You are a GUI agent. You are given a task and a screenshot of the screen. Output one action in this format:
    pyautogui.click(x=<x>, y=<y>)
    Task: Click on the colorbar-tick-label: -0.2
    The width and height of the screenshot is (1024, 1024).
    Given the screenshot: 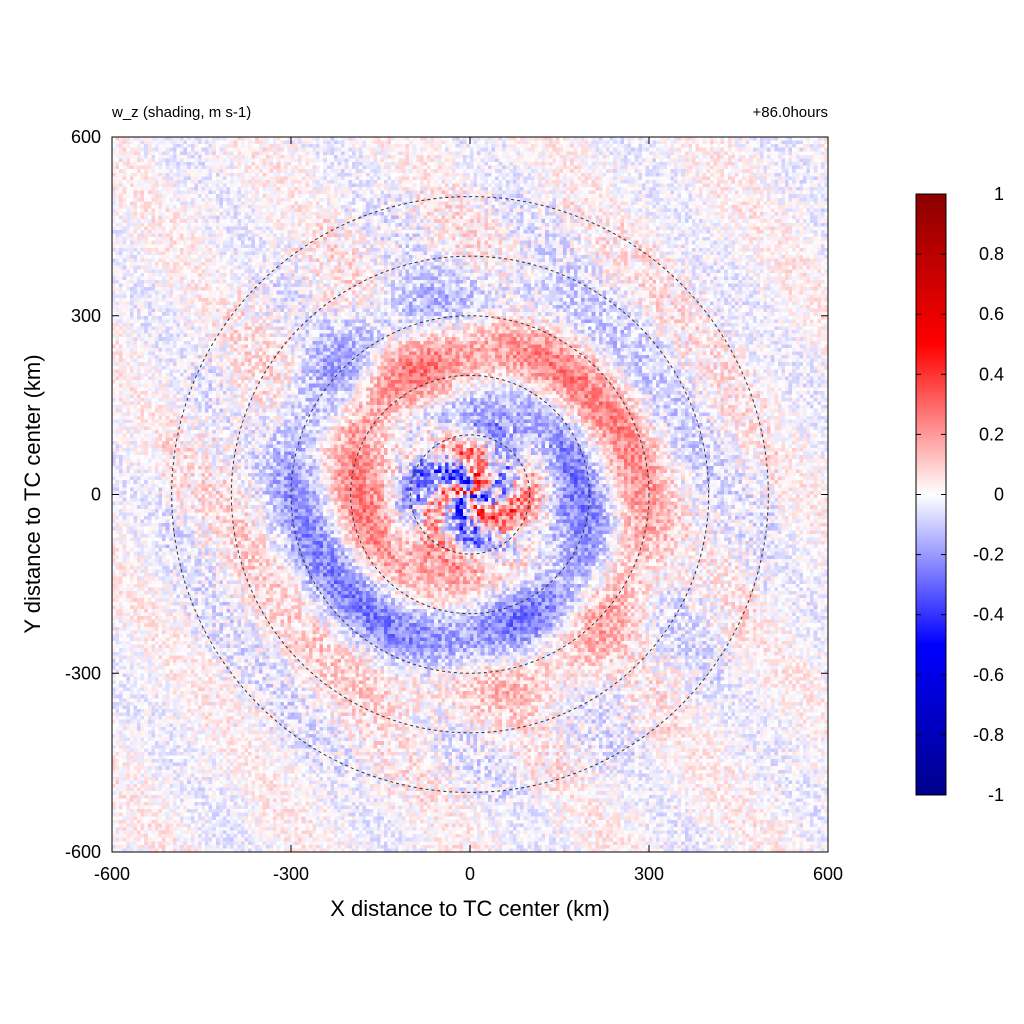 What is the action you would take?
    pyautogui.click(x=988, y=555)
    